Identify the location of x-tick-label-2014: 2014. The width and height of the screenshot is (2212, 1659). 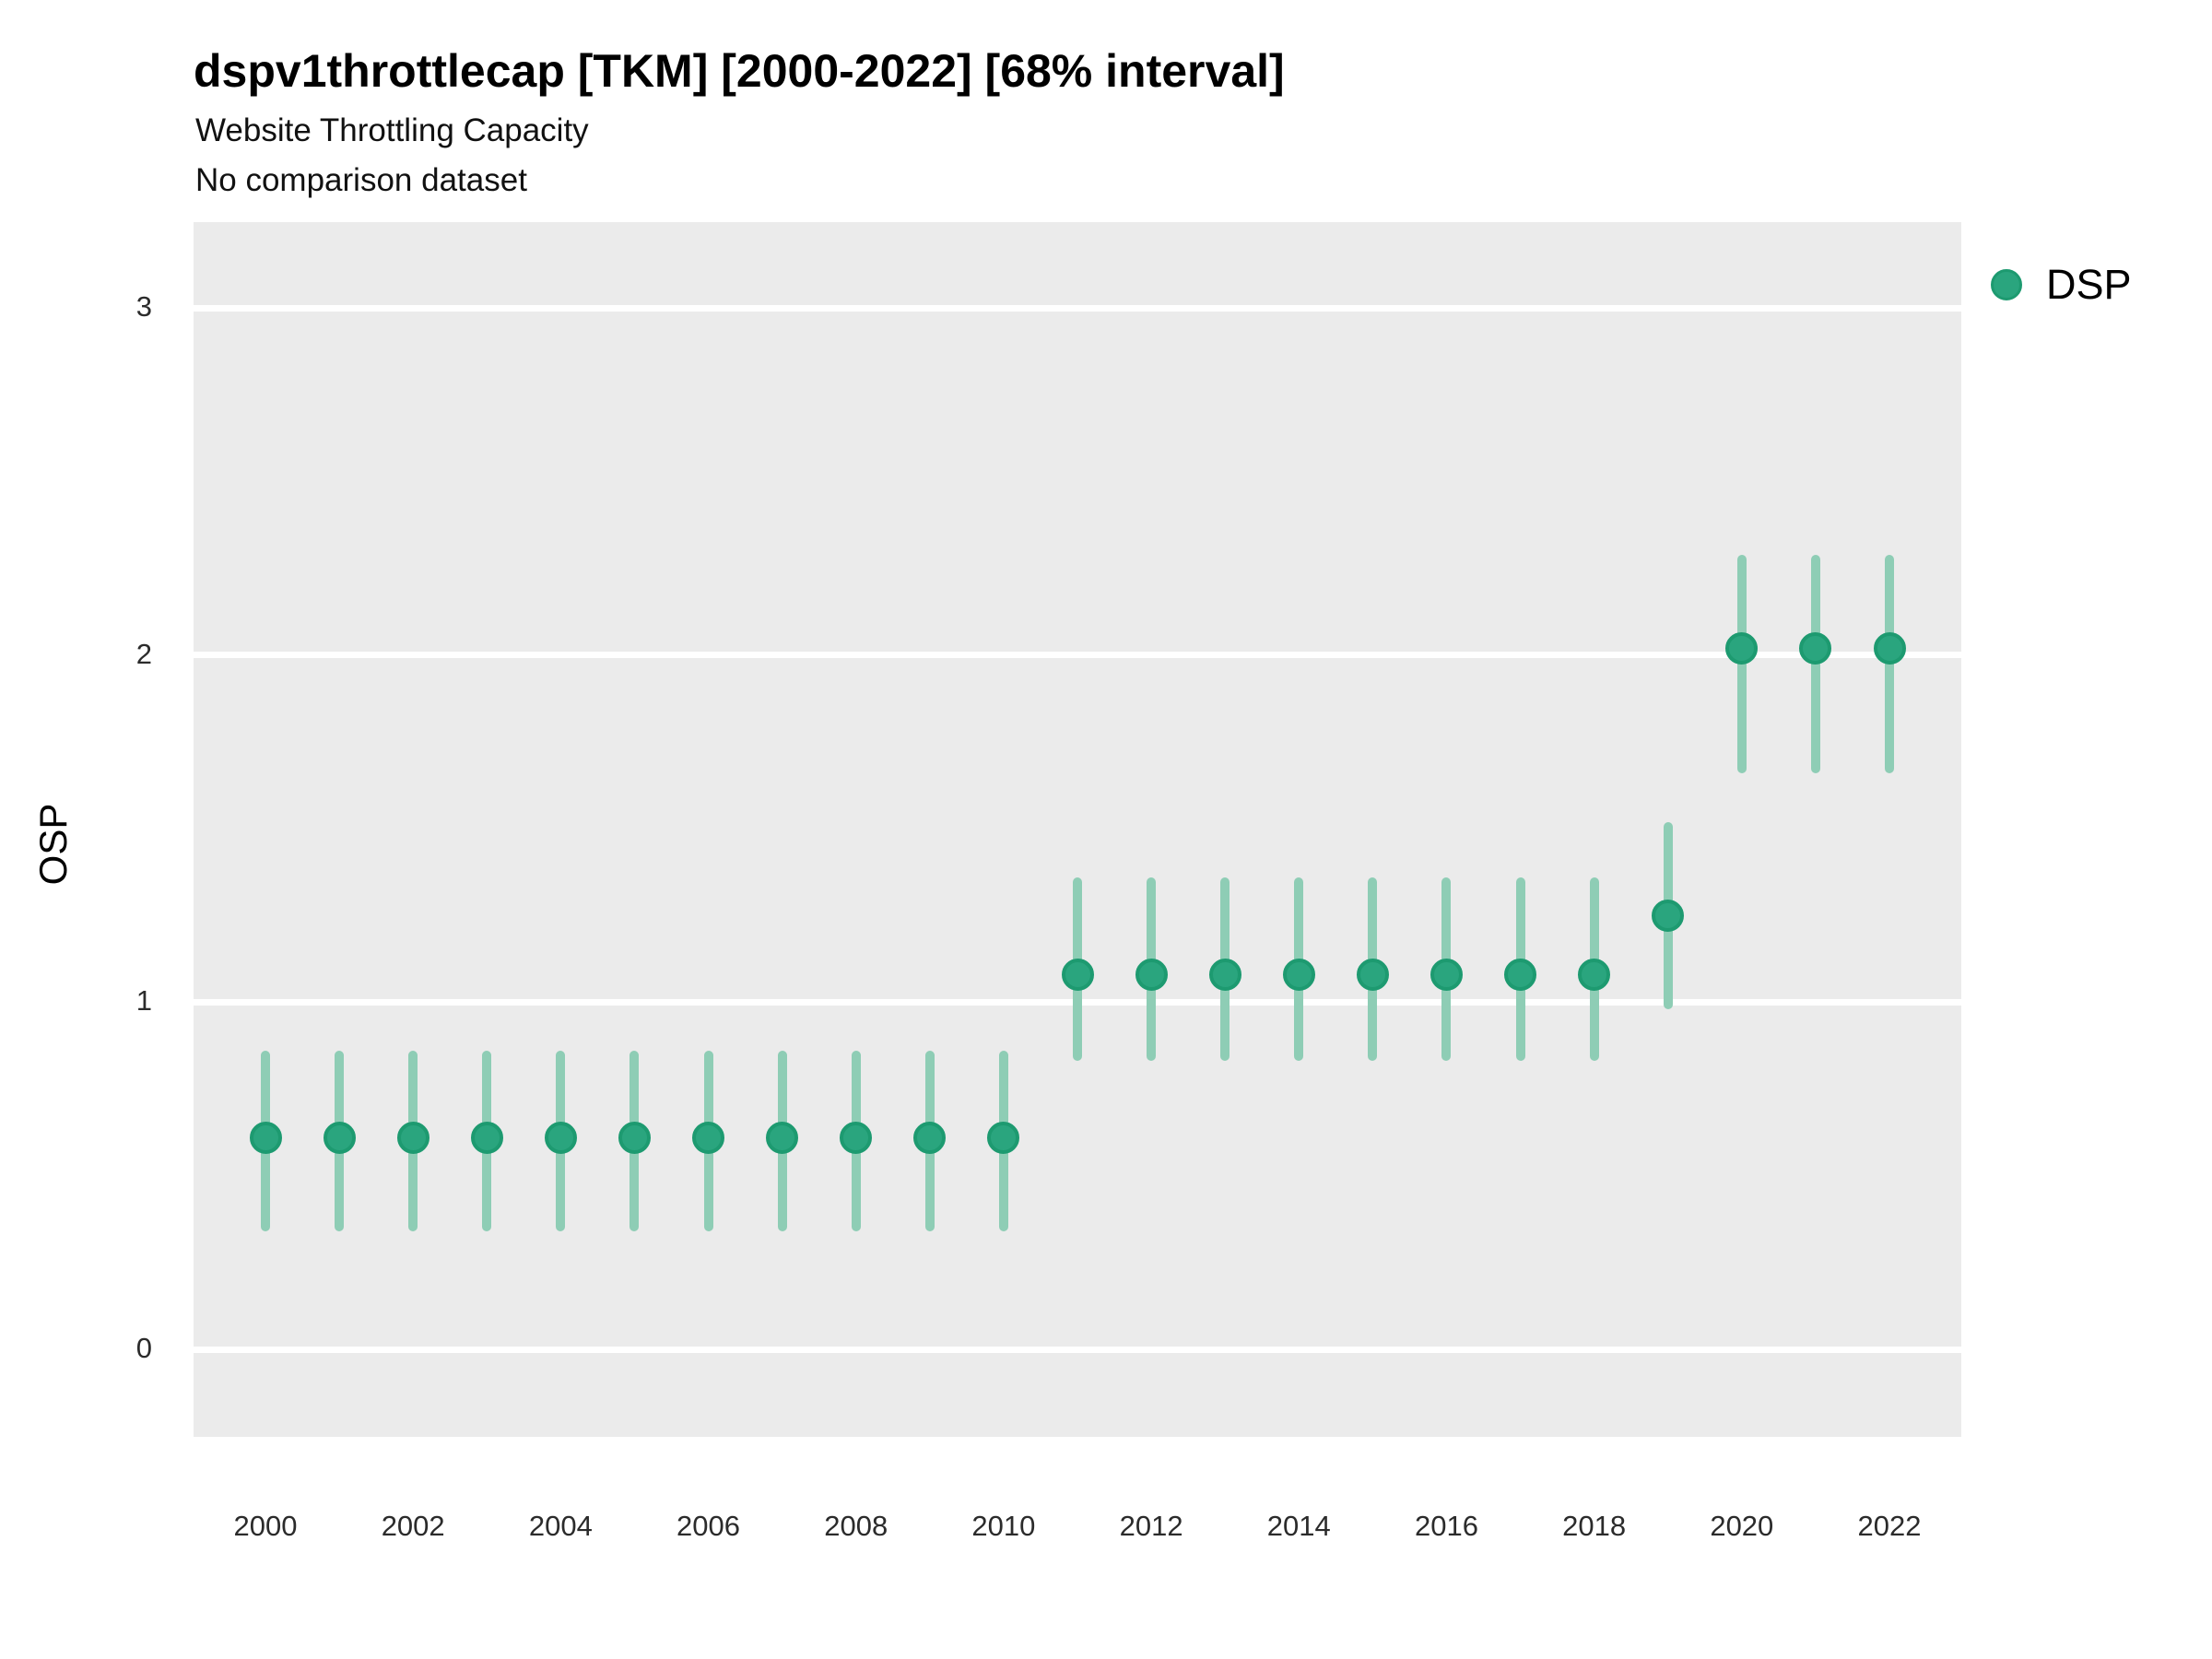
(1298, 1526).